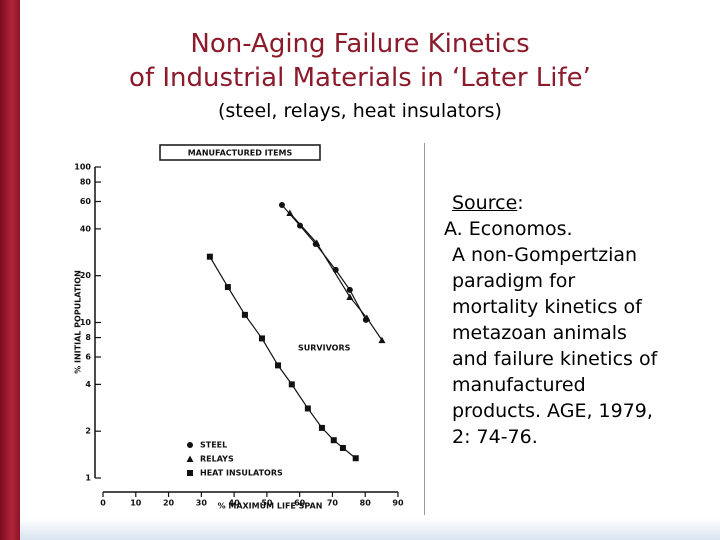 This screenshot has height=540, width=720. What do you see at coordinates (169, 503) in the screenshot?
I see `x-tick-label: 20` at bounding box center [169, 503].